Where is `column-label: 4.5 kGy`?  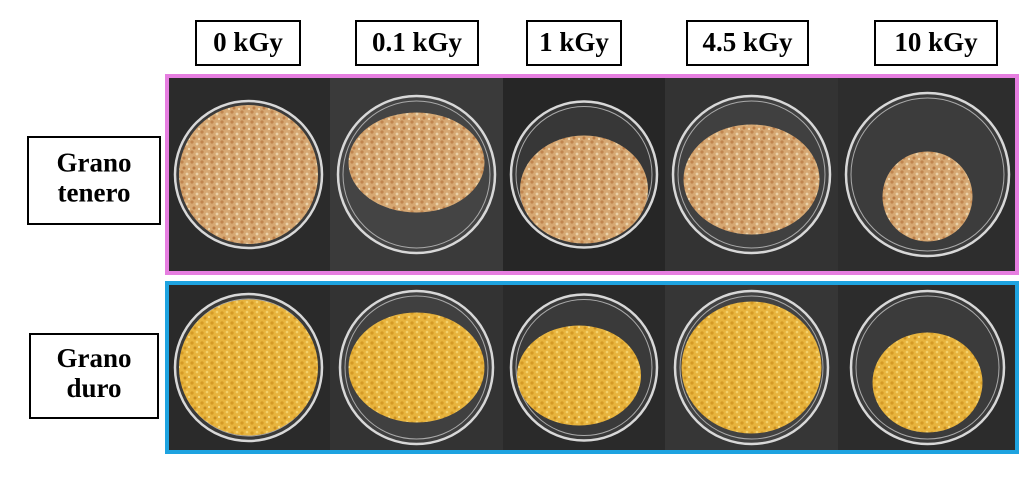 column-label: 4.5 kGy is located at coordinates (747, 42).